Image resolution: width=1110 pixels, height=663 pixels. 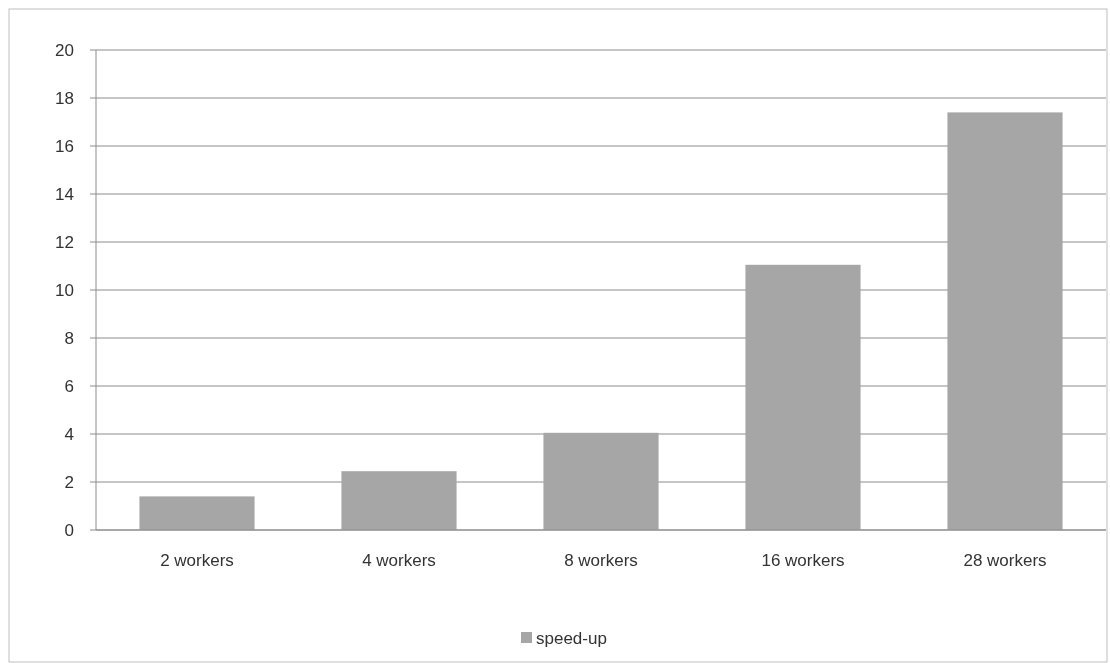 What do you see at coordinates (64, 50) in the screenshot?
I see `y-tick-label: 20` at bounding box center [64, 50].